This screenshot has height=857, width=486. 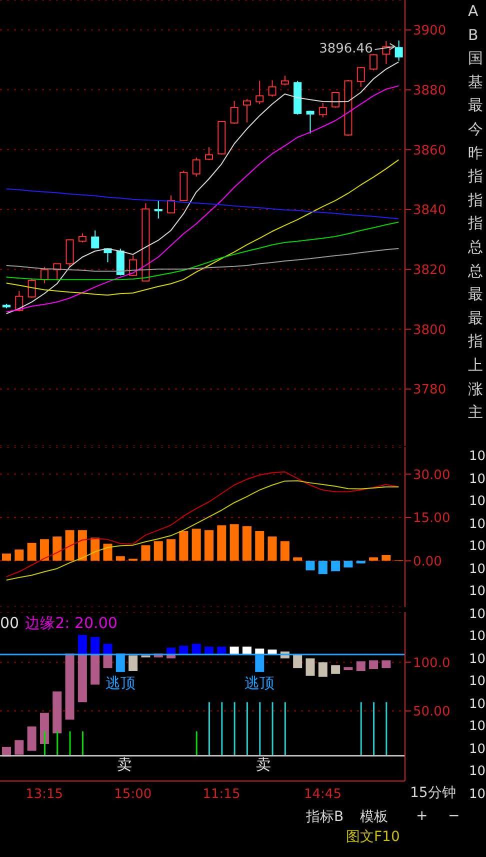 What do you see at coordinates (476, 82) in the screenshot?
I see `text: 基` at bounding box center [476, 82].